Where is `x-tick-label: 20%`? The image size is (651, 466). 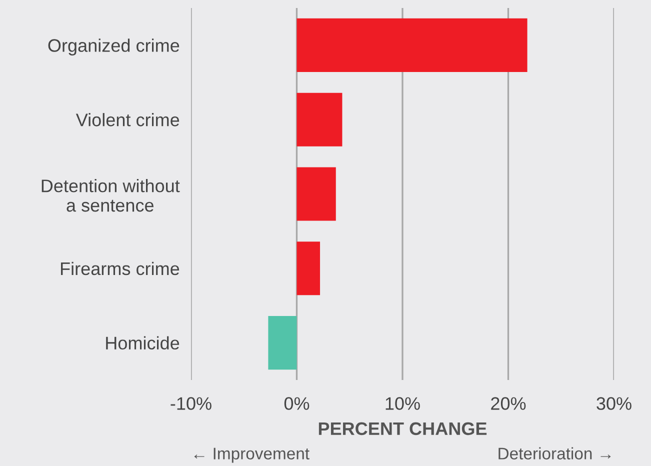 x-tick-label: 20% is located at coordinates (508, 403).